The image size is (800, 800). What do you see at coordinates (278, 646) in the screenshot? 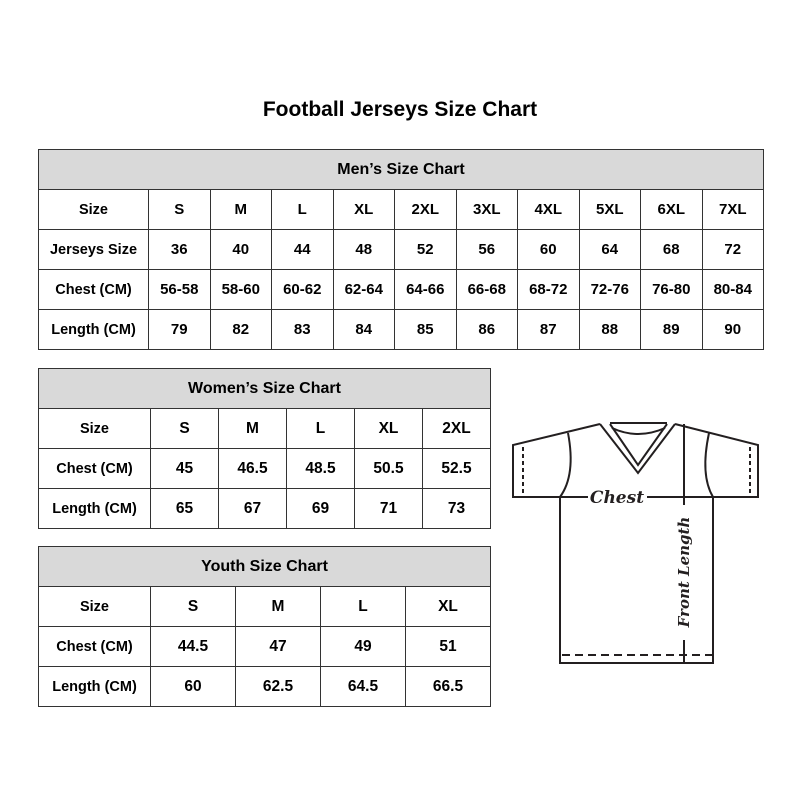
I see `table-cell: 47` at bounding box center [278, 646].